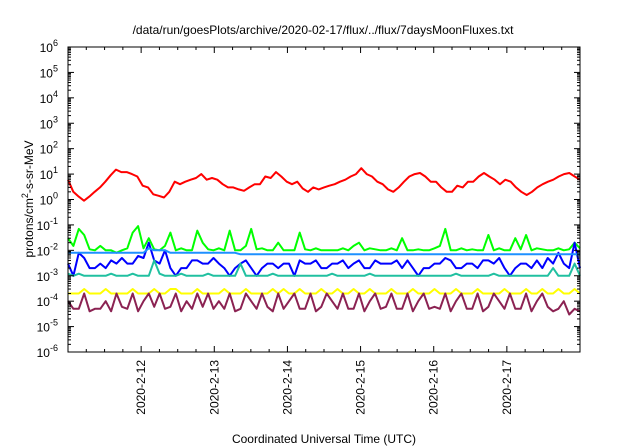 The height and width of the screenshot is (448, 640). I want to click on x-tick-label: 2020-2-14, so click(287, 387).